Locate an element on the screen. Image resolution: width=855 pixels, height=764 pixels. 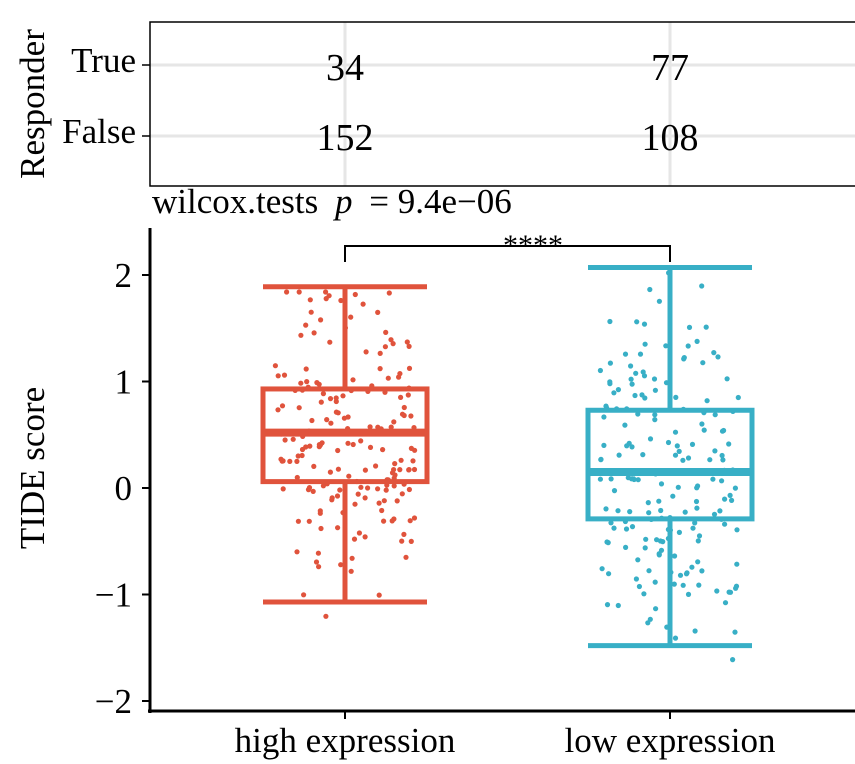
y-tick-label: 0 is located at coordinates (124, 488).